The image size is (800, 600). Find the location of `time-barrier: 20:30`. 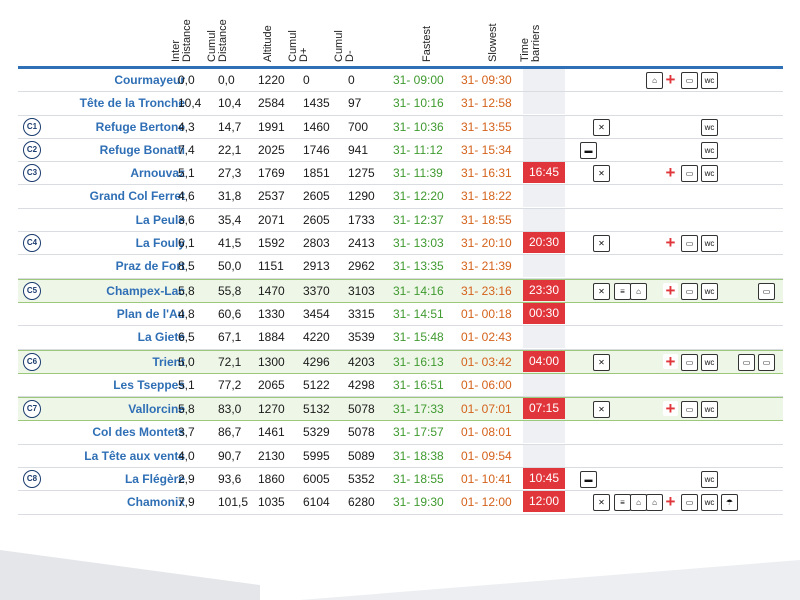

time-barrier: 20:30 is located at coordinates (544, 243).